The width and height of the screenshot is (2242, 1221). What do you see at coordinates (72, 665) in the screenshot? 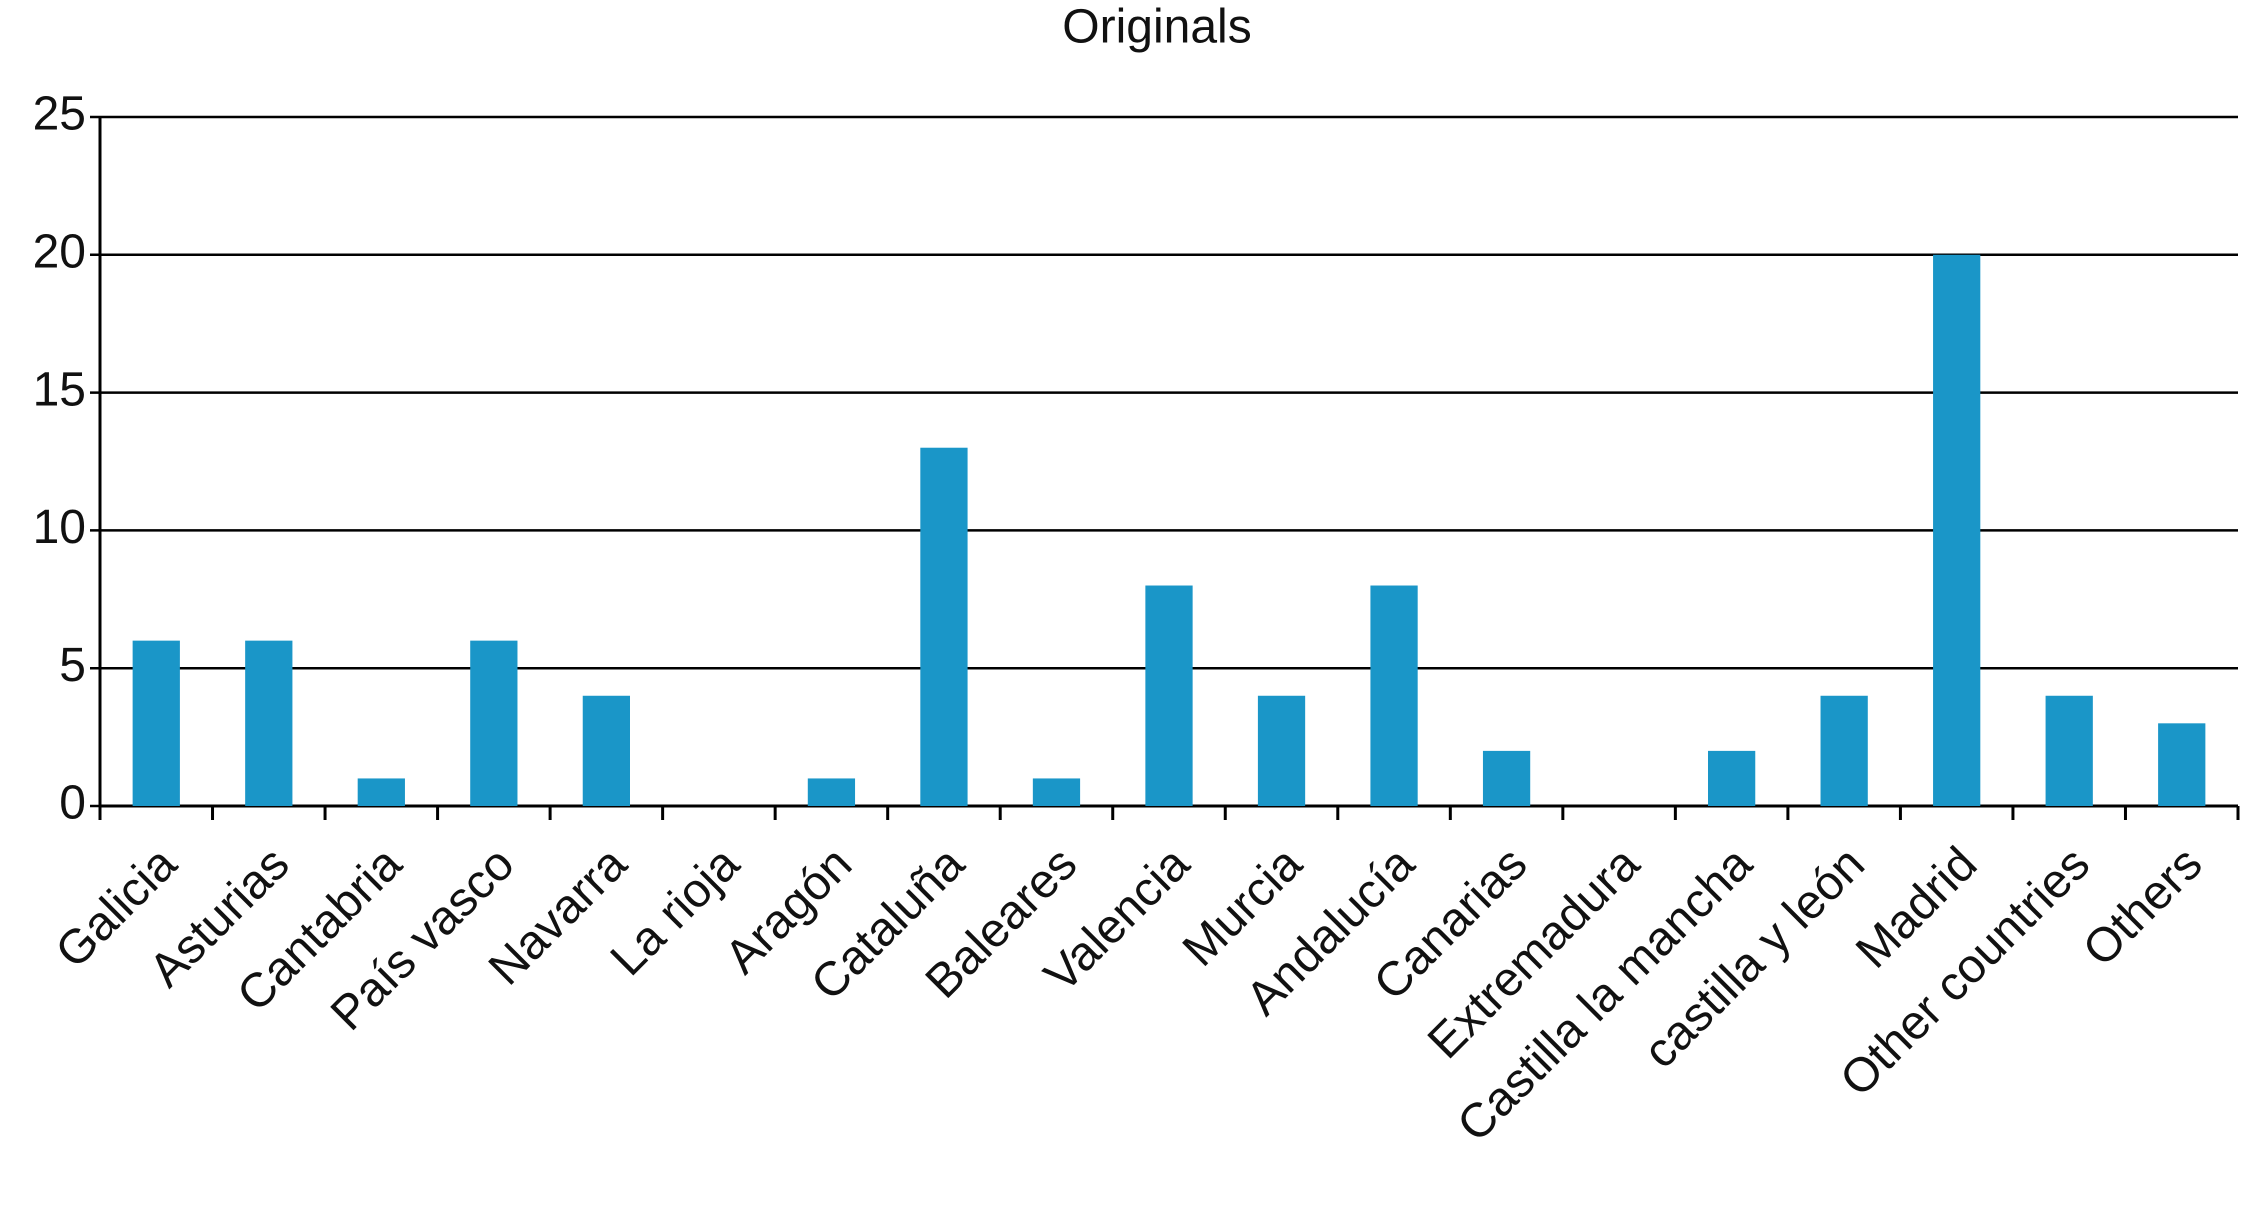
I see `y-tick-label: 5` at bounding box center [72, 665].